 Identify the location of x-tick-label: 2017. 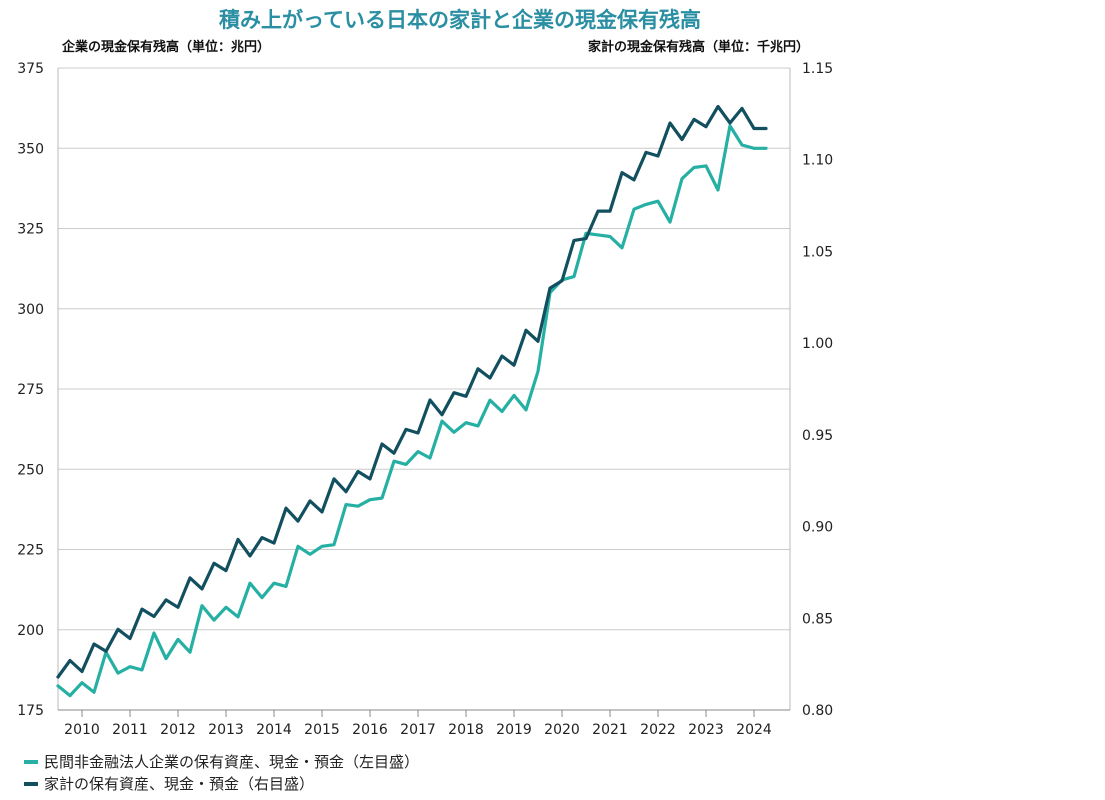
(418, 730).